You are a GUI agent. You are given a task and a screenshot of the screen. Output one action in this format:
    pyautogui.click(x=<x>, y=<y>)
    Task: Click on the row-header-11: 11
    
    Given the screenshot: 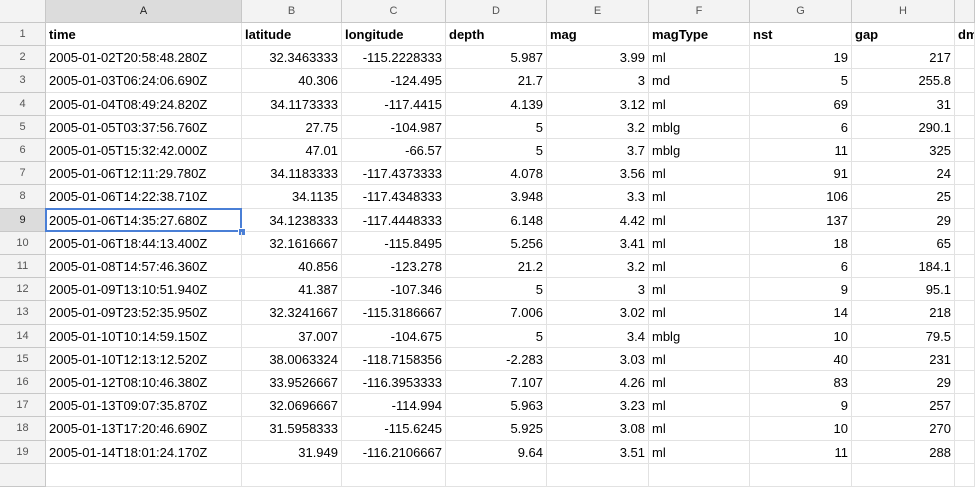 What is the action you would take?
    pyautogui.click(x=23, y=267)
    